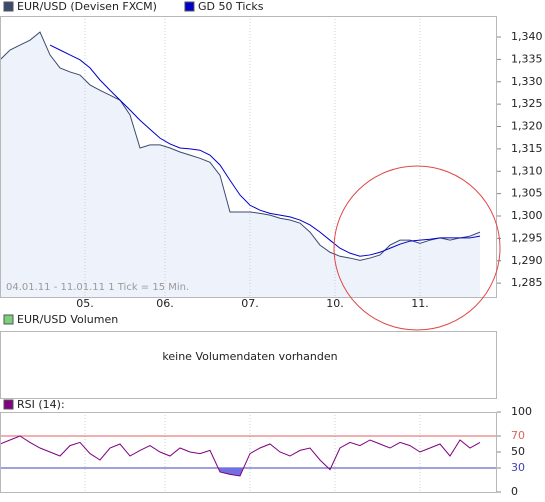  What do you see at coordinates (240, 472) in the screenshot?
I see `rsi-low-fill` at bounding box center [240, 472].